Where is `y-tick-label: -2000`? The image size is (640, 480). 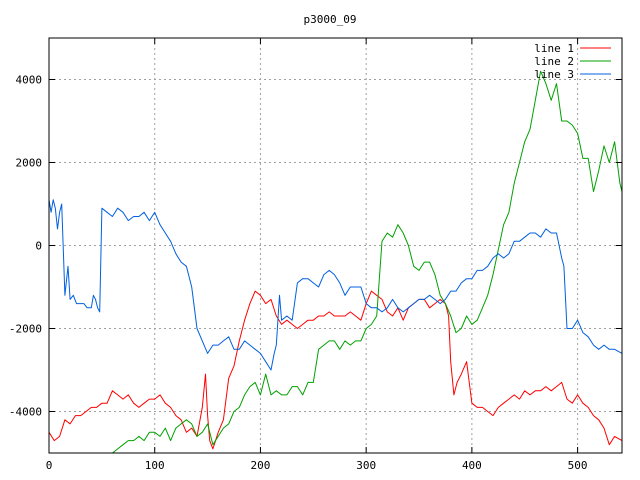
y-tick-label: -2000 is located at coordinates (25, 329).